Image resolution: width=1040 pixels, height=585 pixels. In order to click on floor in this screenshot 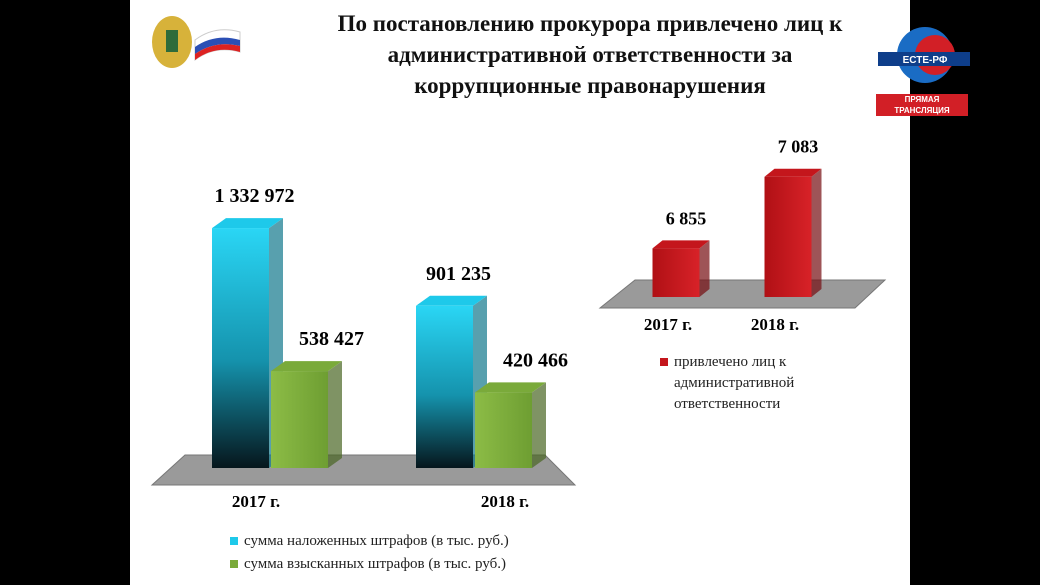, I will do `click(742, 294)`.